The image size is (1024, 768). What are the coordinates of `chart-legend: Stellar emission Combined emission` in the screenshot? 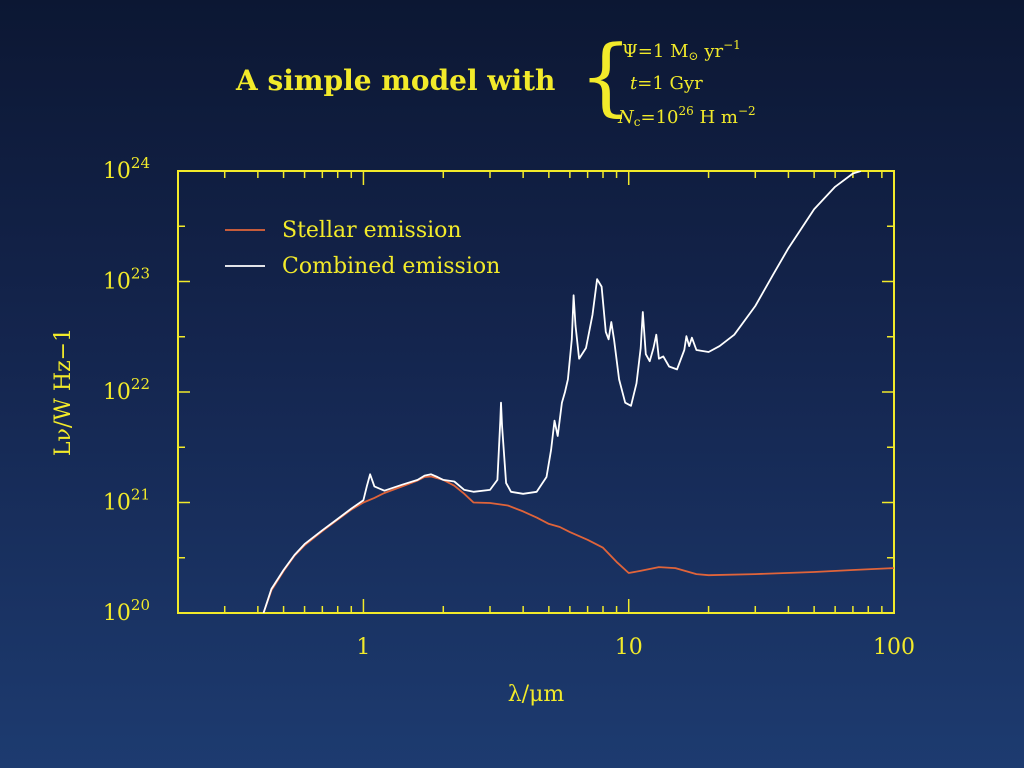 It's located at (362, 248).